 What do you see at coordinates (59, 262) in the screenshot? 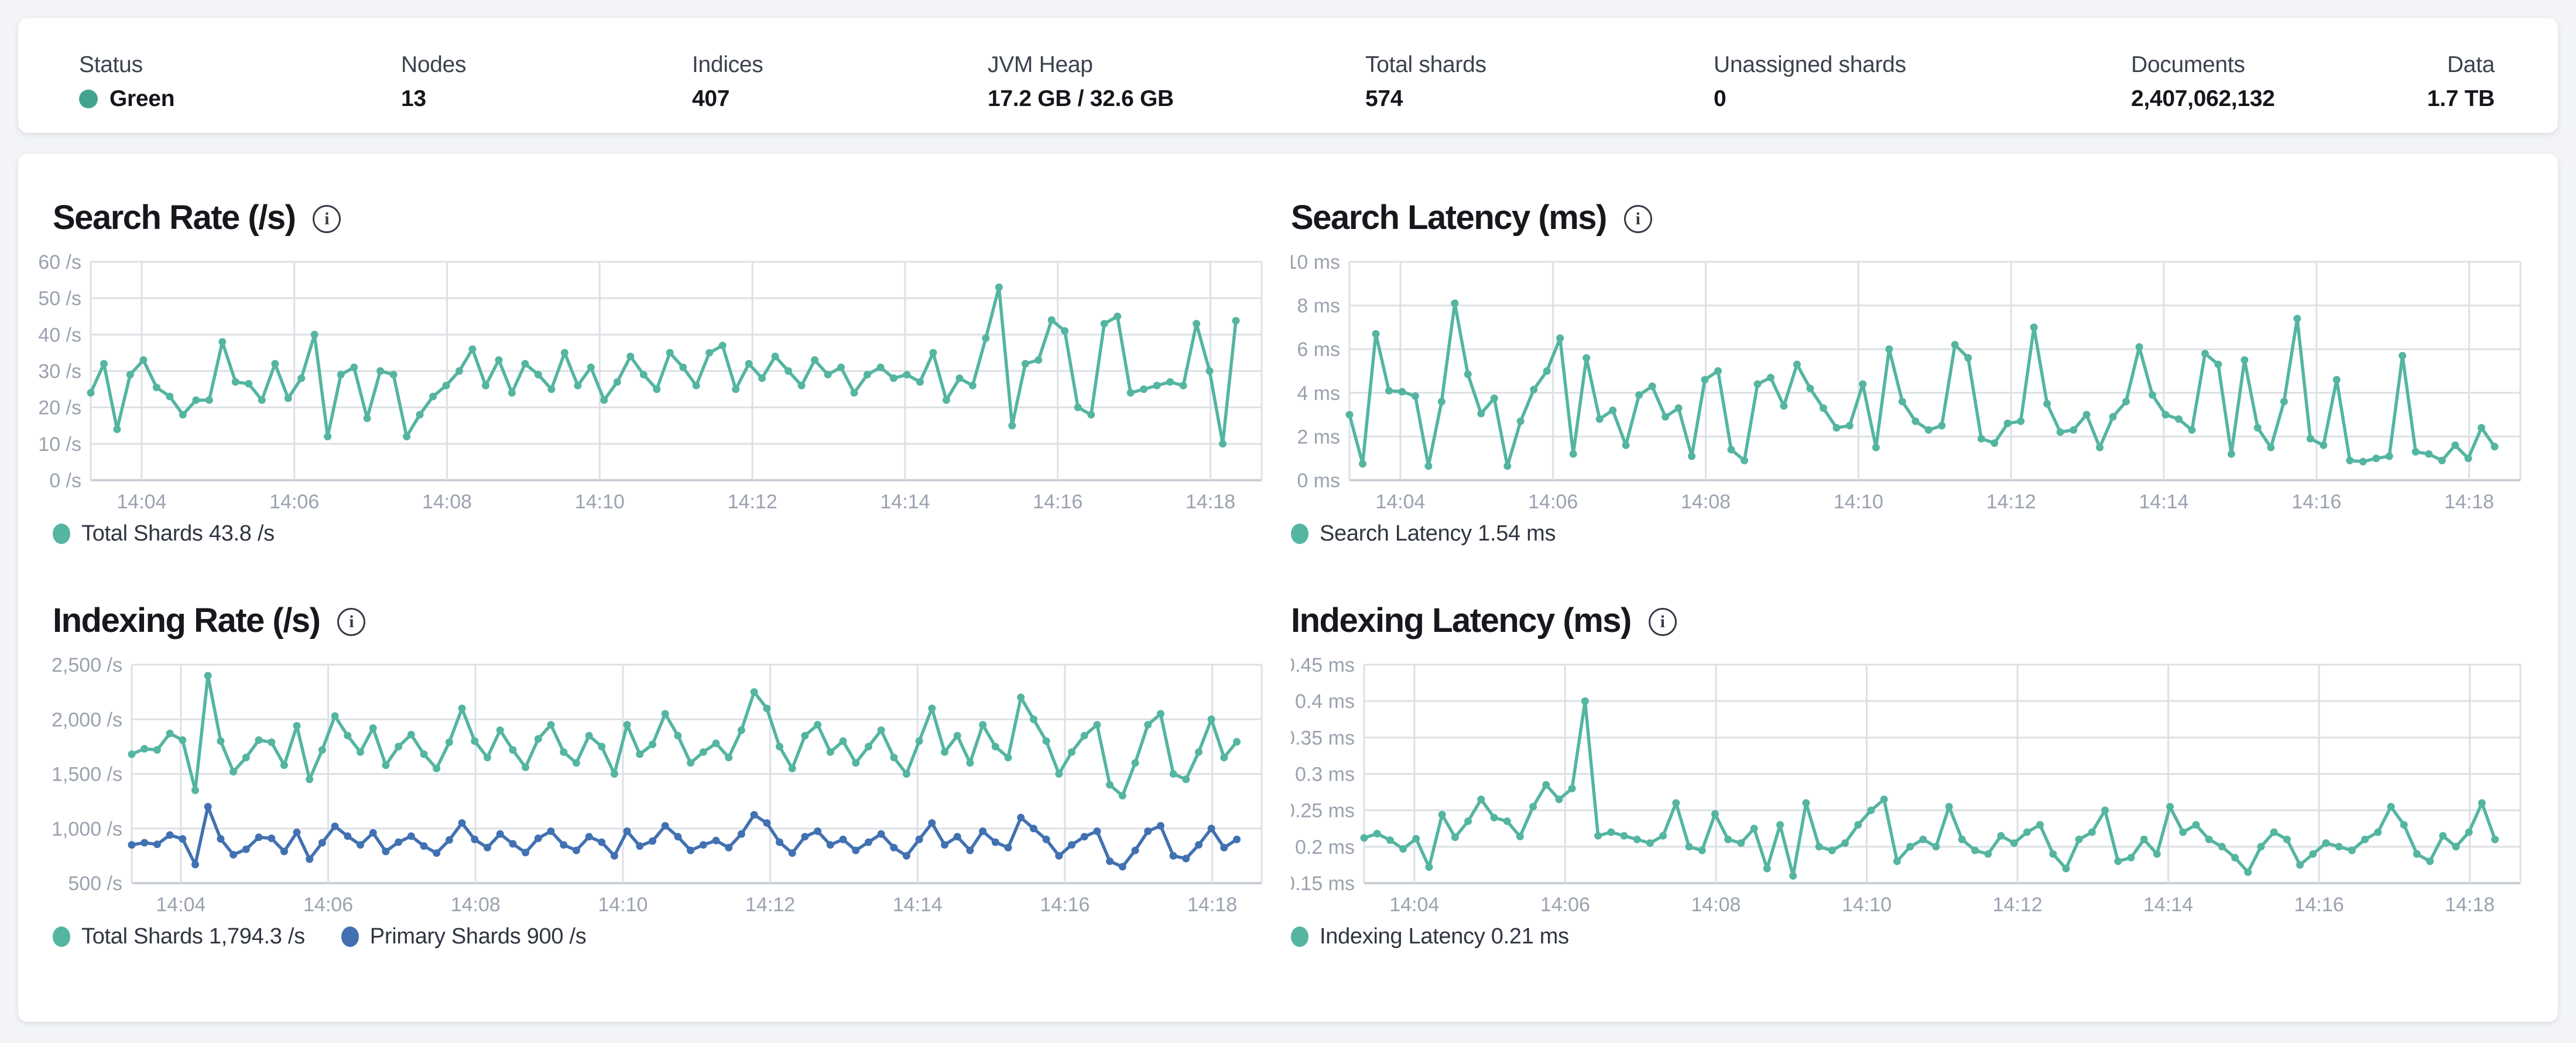
I see `svg-text: 60 /s` at bounding box center [59, 262].